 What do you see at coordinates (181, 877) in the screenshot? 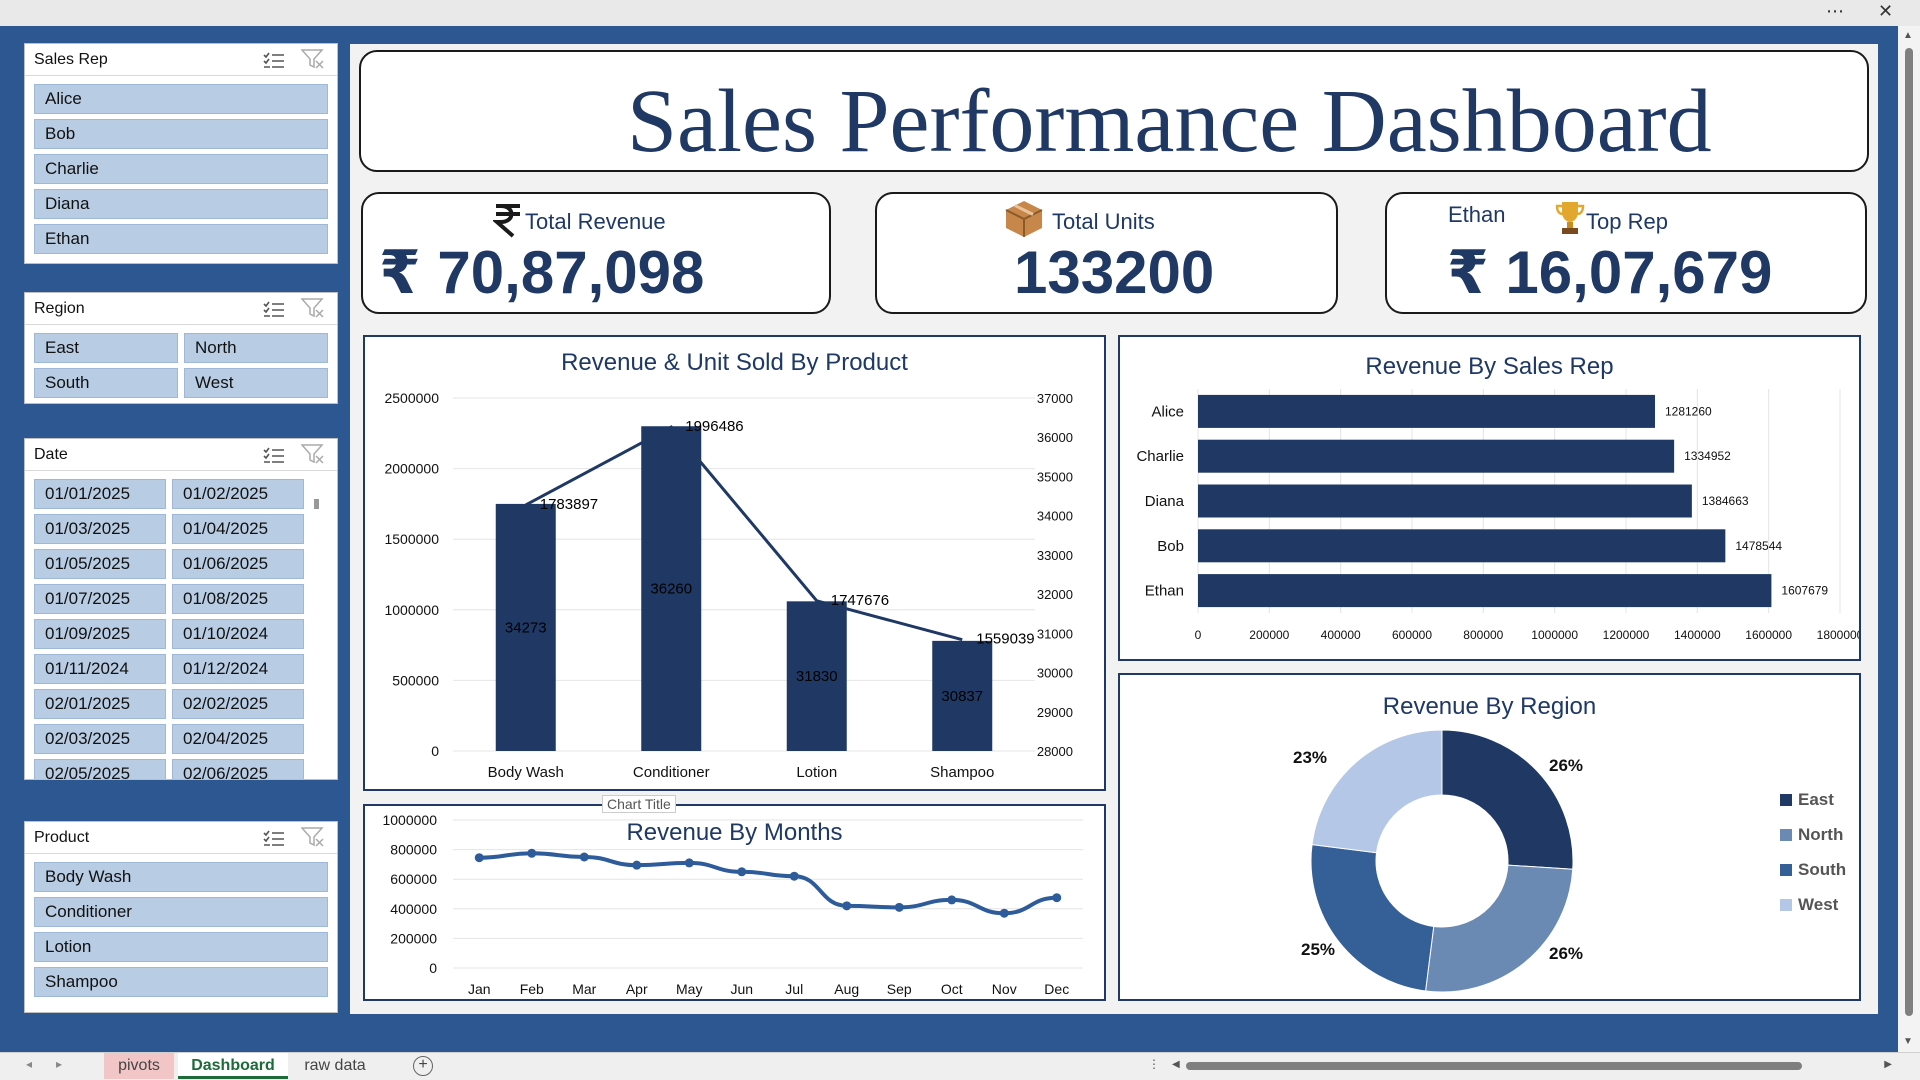
I see `slicer-item: Body Wash` at bounding box center [181, 877].